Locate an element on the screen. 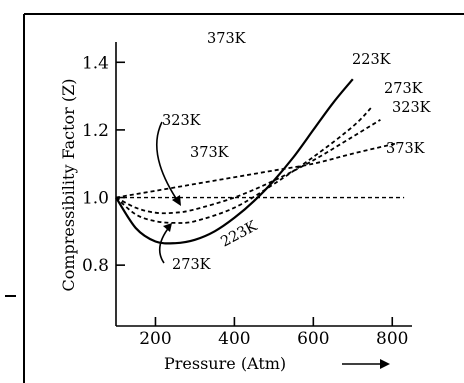 This screenshot has width=464, height=383. annotation-273k-end: 273K is located at coordinates (404, 89).